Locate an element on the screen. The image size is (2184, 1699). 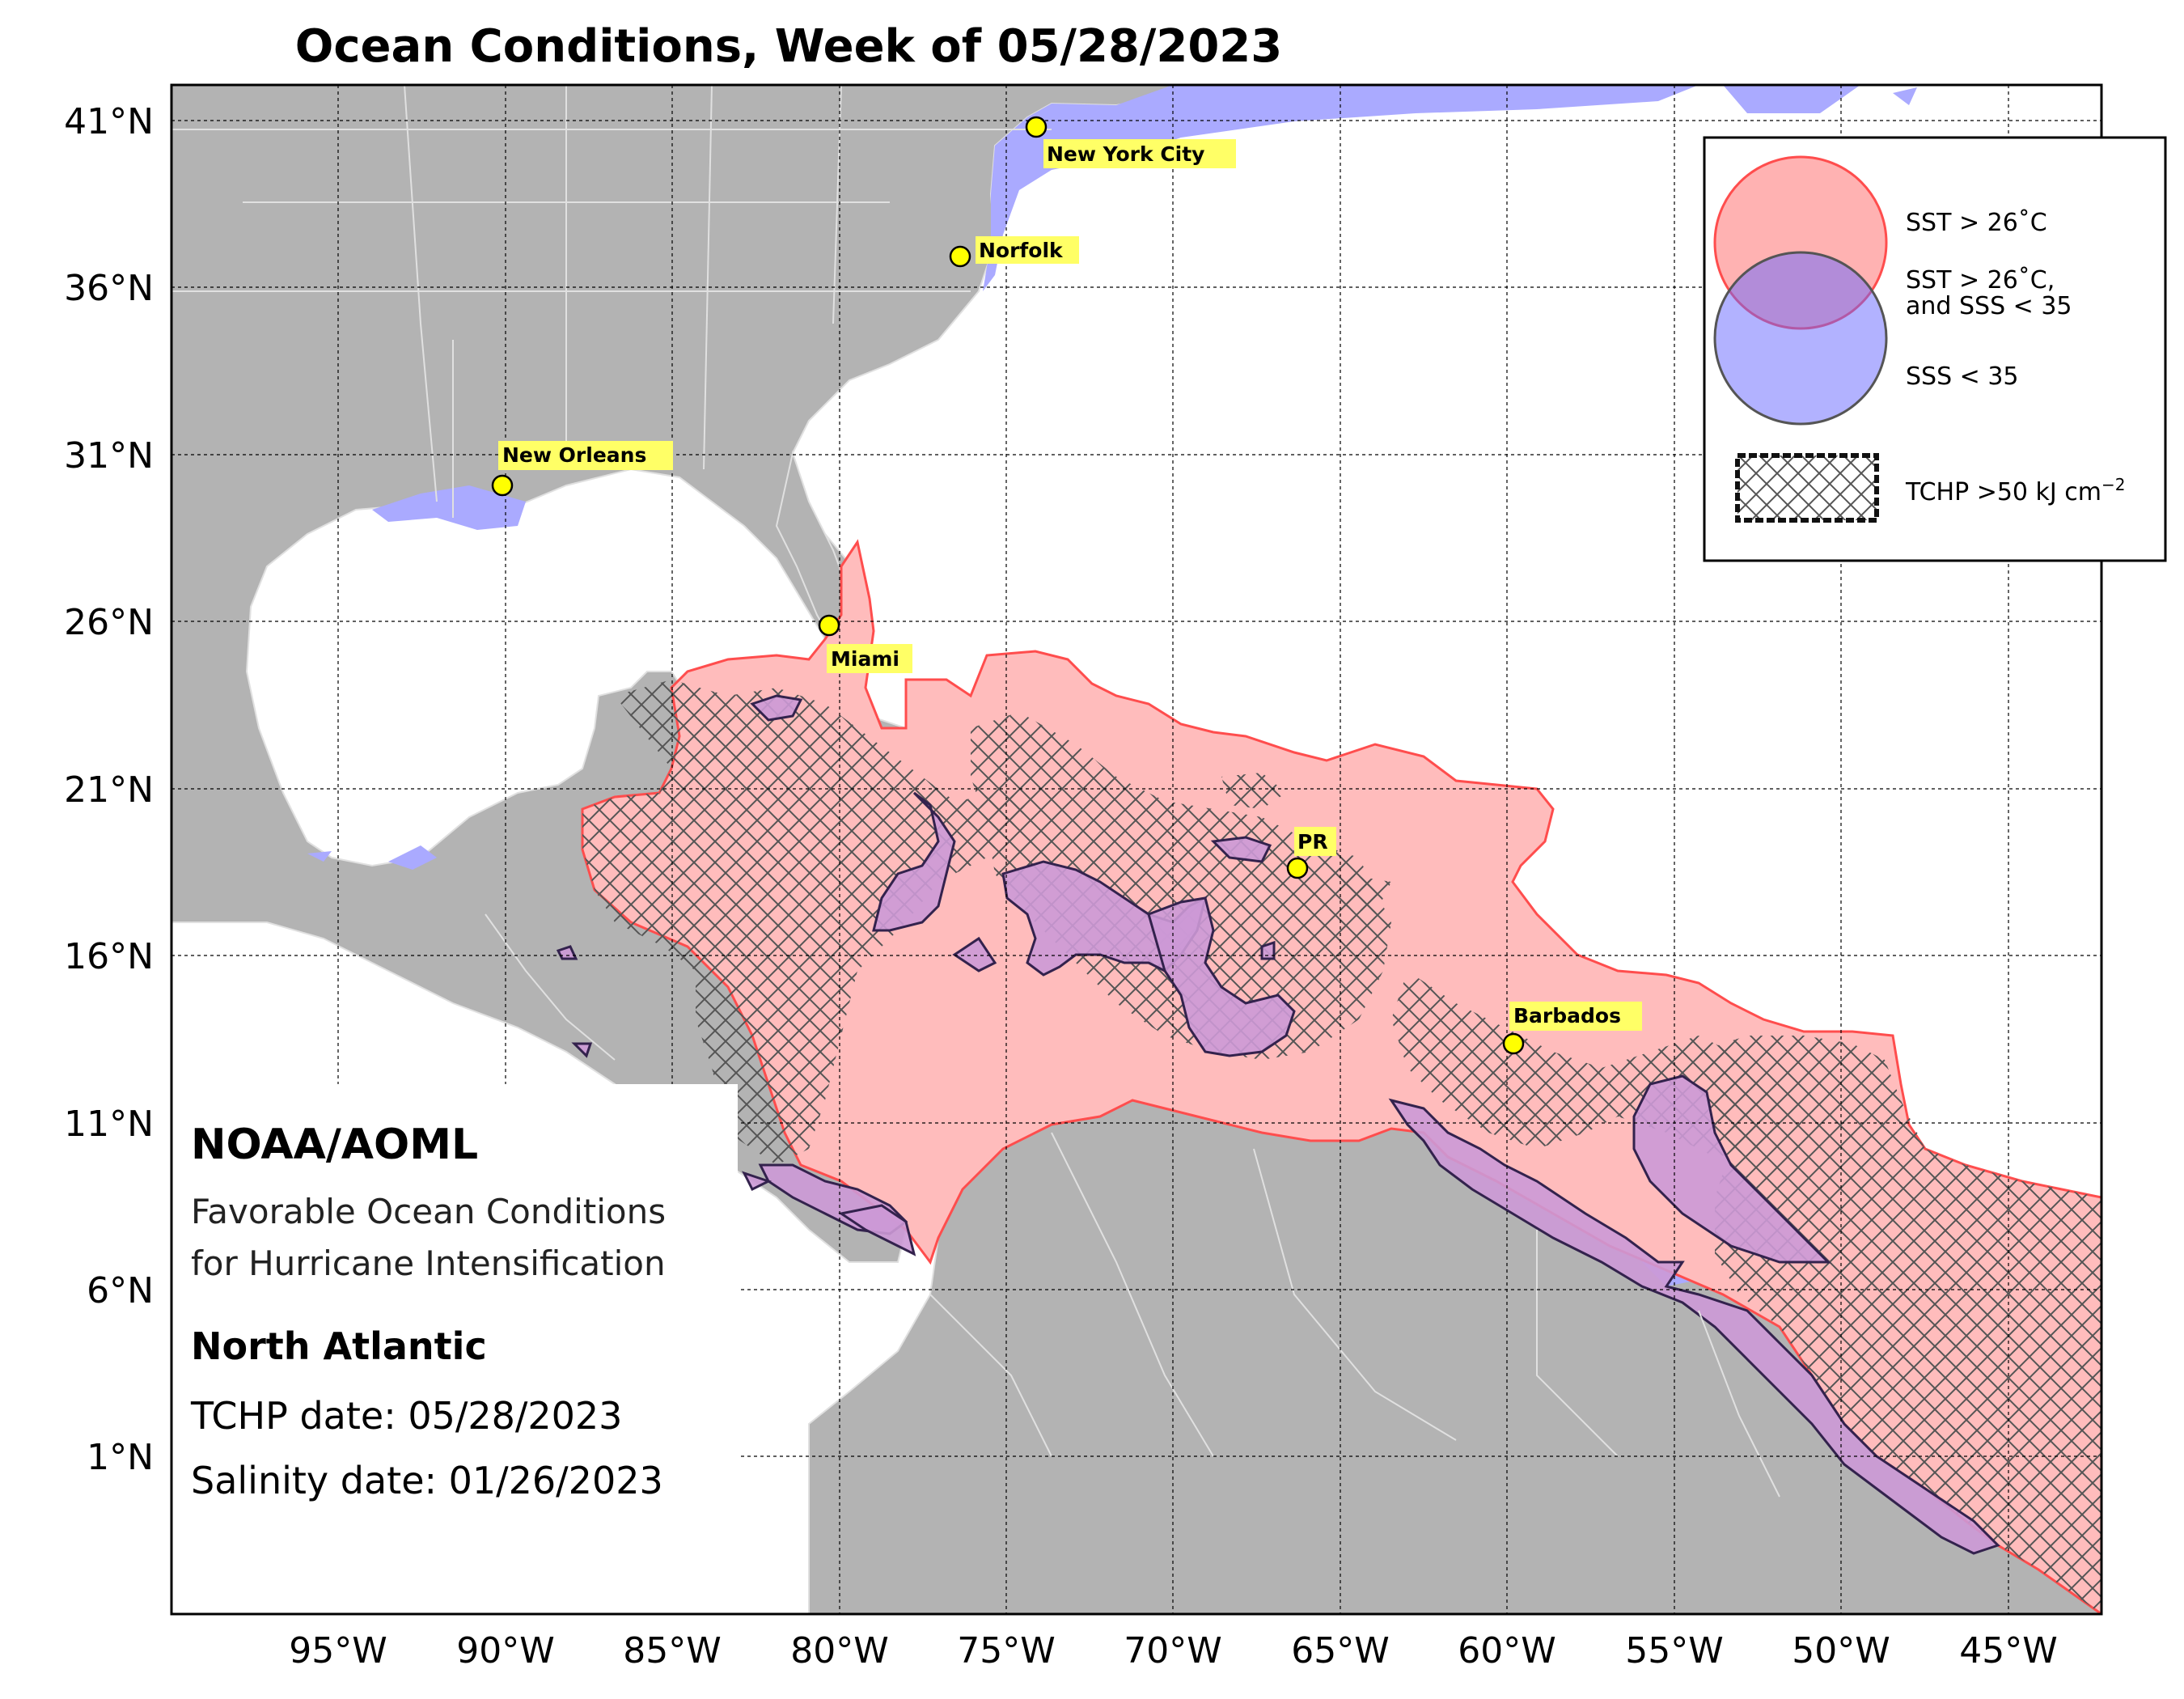
info-region: North Atlantic is located at coordinates (339, 1346).